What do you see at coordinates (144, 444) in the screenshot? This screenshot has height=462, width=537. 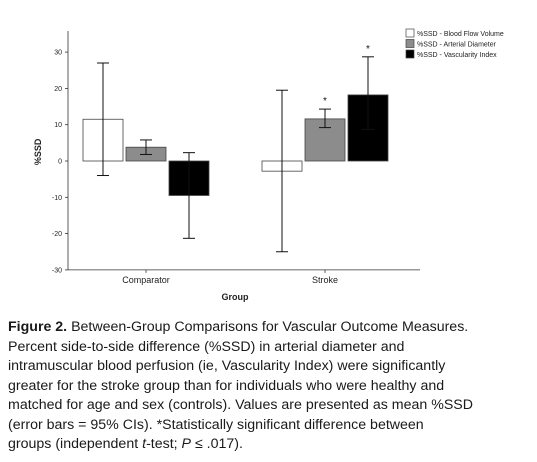 I see `caption-italic-t: t` at bounding box center [144, 444].